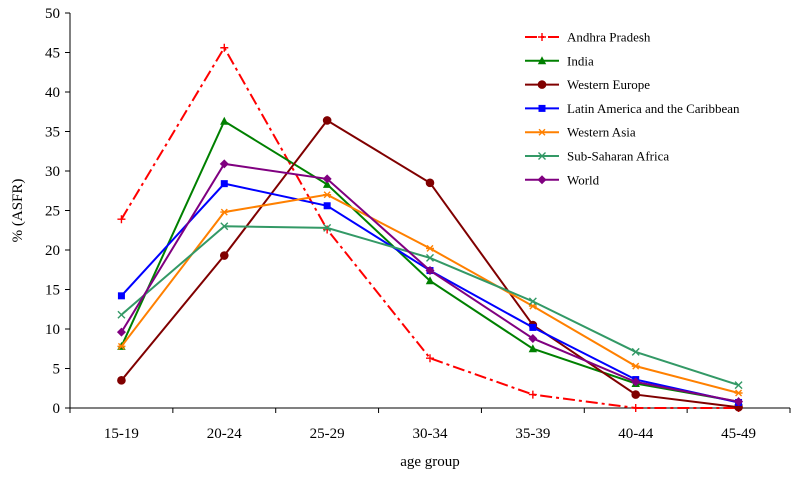 Image resolution: width=808 pixels, height=481 pixels. What do you see at coordinates (52, 14) in the screenshot?
I see `y-tick-label: 50` at bounding box center [52, 14].